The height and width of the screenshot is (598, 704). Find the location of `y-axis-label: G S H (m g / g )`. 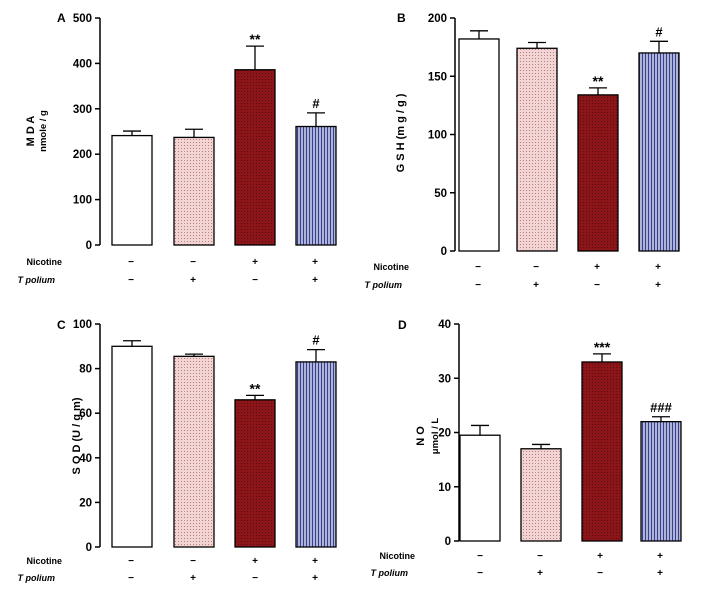

y-axis-label: G S H (m g / g ) is located at coordinates (401, 132).